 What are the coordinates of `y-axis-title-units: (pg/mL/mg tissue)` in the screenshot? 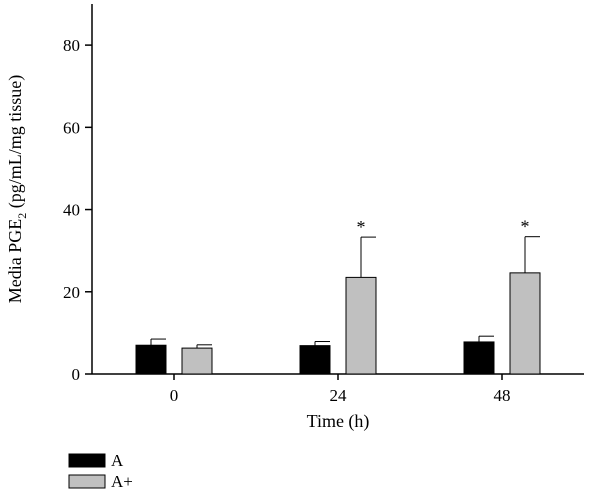 It's located at (15, 144).